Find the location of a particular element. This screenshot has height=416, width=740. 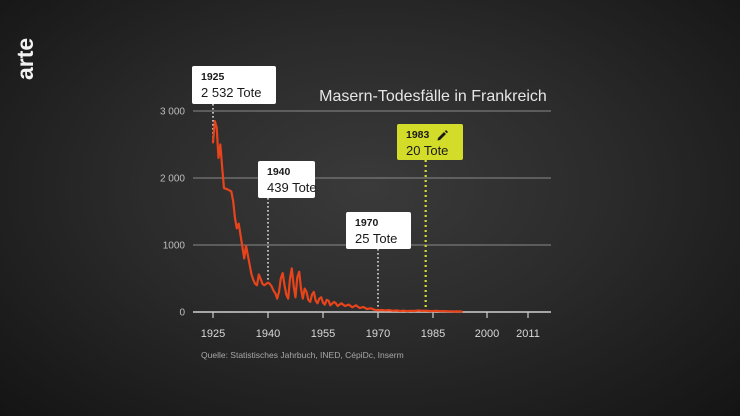

x-tick-label: 2011 is located at coordinates (528, 334).